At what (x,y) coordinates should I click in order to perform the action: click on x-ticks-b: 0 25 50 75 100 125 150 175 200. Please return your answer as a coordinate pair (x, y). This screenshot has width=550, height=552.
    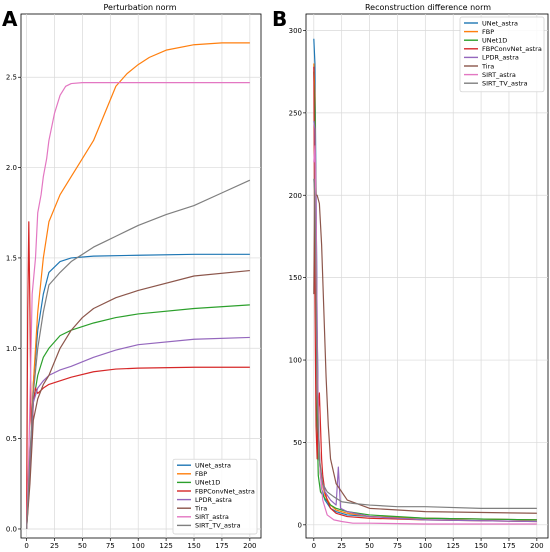
    Looking at the image, I should click on (428, 544).